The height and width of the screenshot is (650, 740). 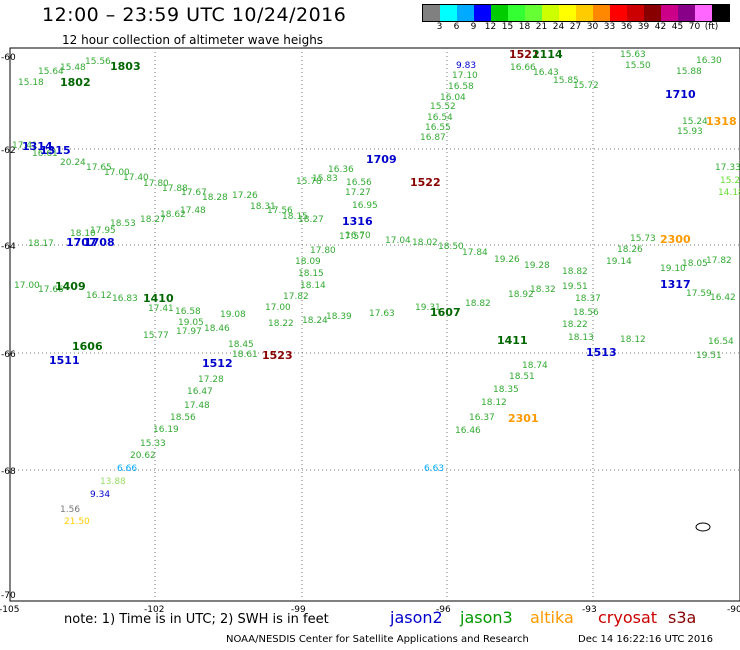 What do you see at coordinates (357, 221) in the screenshot?
I see `time-label: 1316` at bounding box center [357, 221].